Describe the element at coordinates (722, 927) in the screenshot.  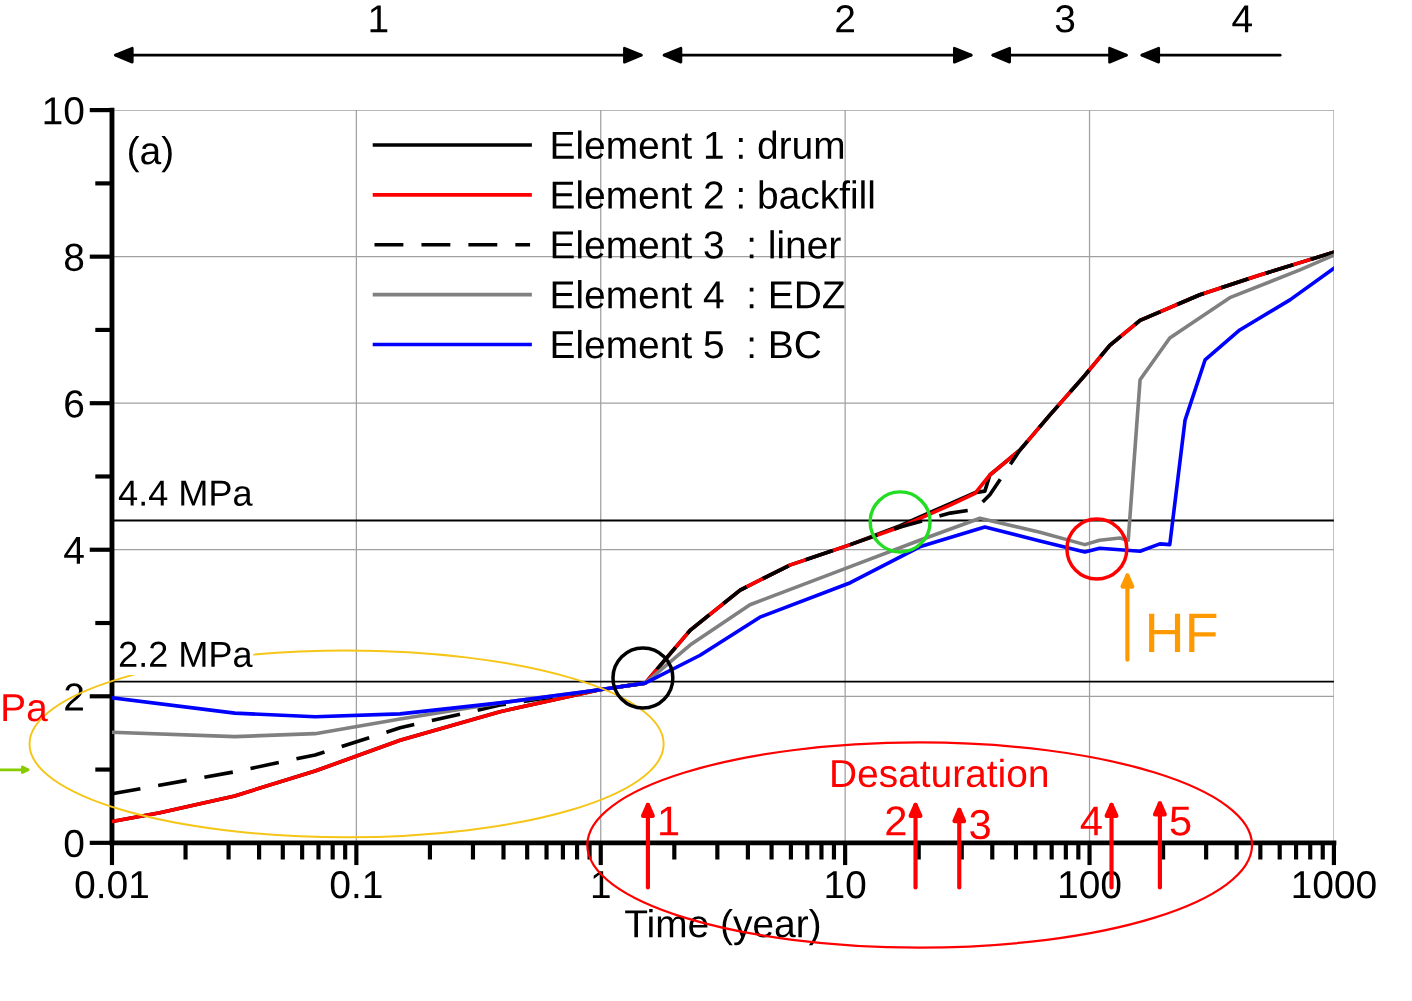
I see `x-axis-title: Time (year)` at that location.